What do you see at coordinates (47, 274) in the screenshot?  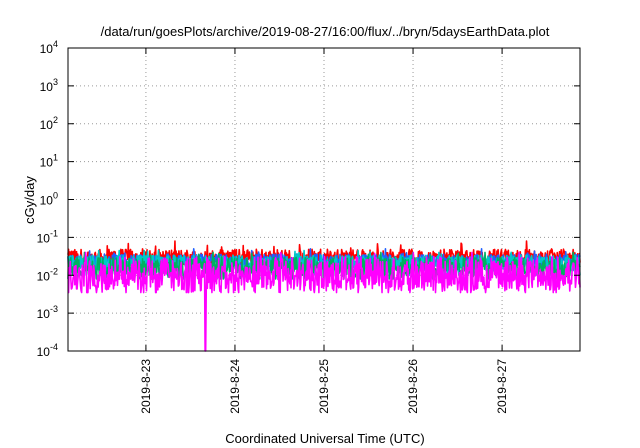 I see `y-tick-label: 10⁻²` at bounding box center [47, 274].